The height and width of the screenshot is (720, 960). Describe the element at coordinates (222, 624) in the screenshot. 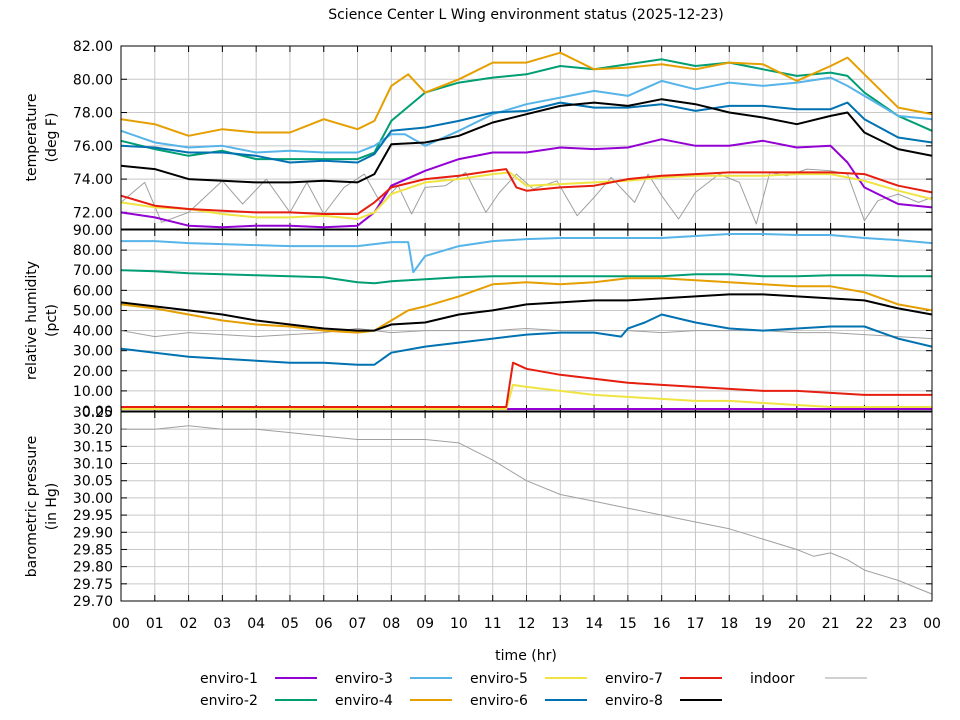

I see `x-tick-label: 03` at that location.